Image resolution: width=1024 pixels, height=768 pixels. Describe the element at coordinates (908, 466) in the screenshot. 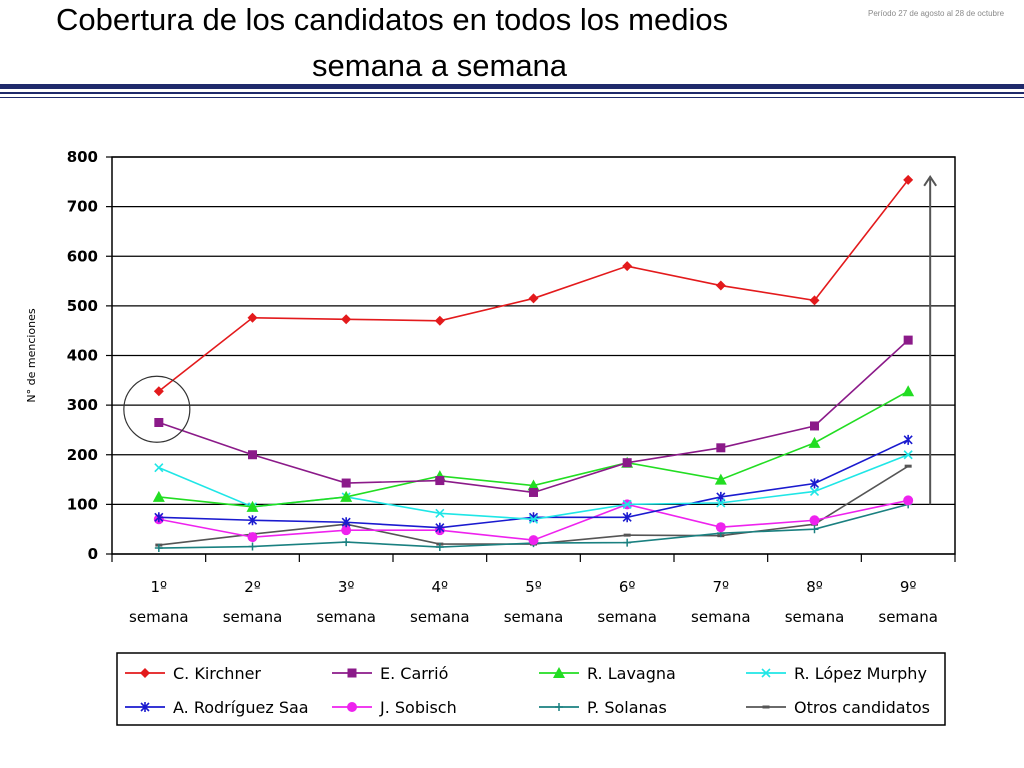

I see `data-point-otros-candidatos` at that location.